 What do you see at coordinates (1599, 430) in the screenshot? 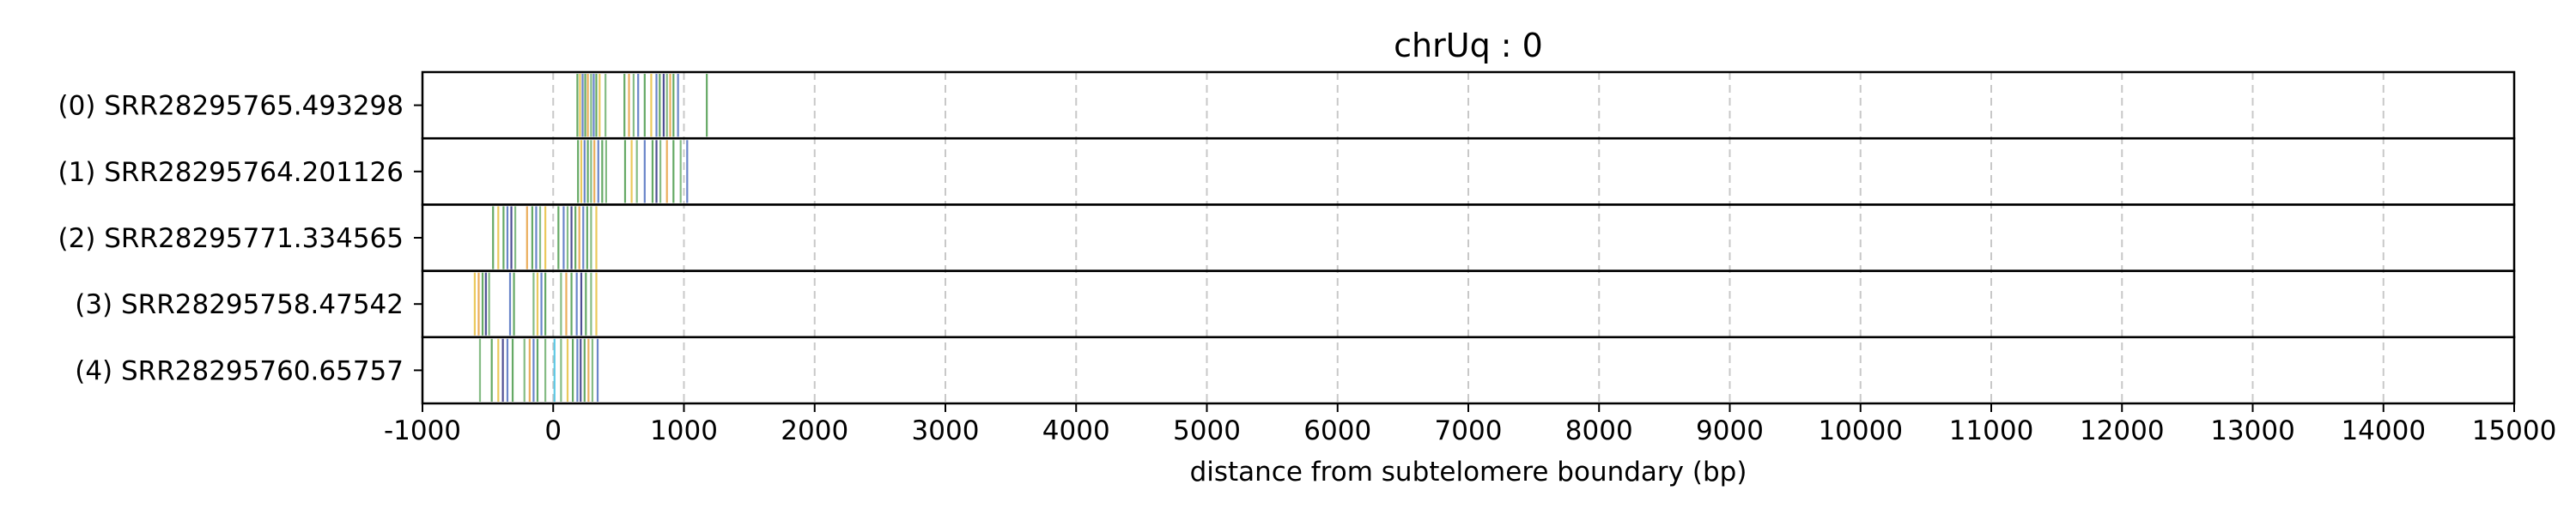
I see `x-tick-label: 8000` at bounding box center [1599, 430].